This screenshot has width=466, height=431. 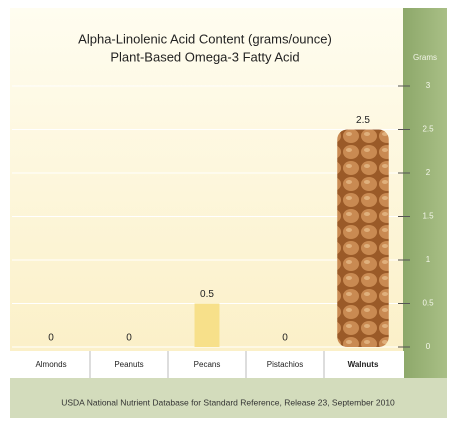 I want to click on x-tick-label: Walnuts, so click(x=363, y=364).